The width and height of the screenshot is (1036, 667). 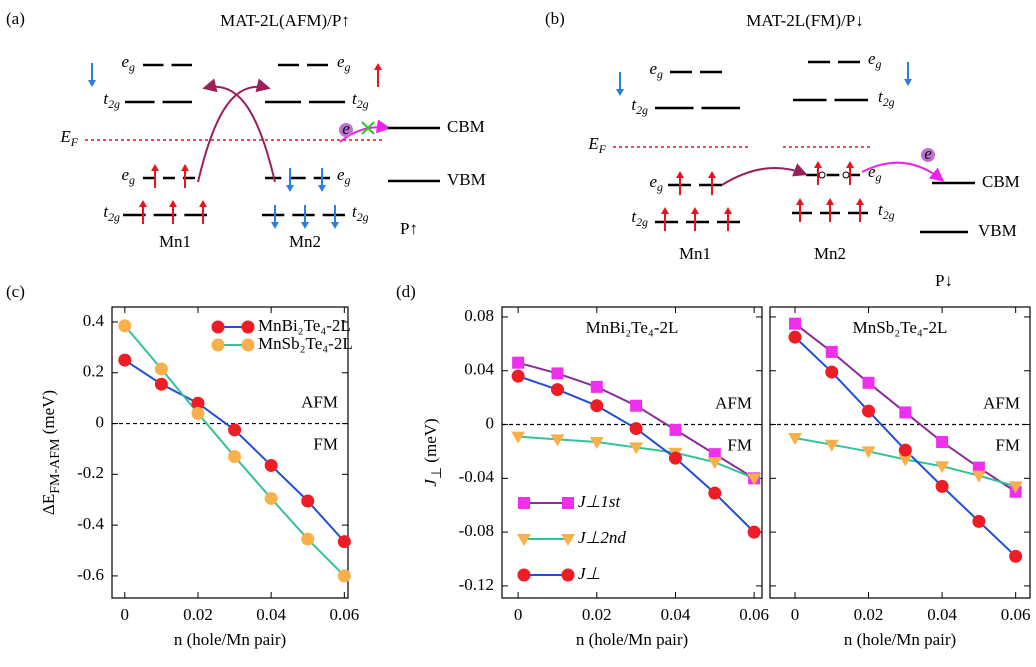 What do you see at coordinates (1001, 402) in the screenshot?
I see `annotation: AFM` at bounding box center [1001, 402].